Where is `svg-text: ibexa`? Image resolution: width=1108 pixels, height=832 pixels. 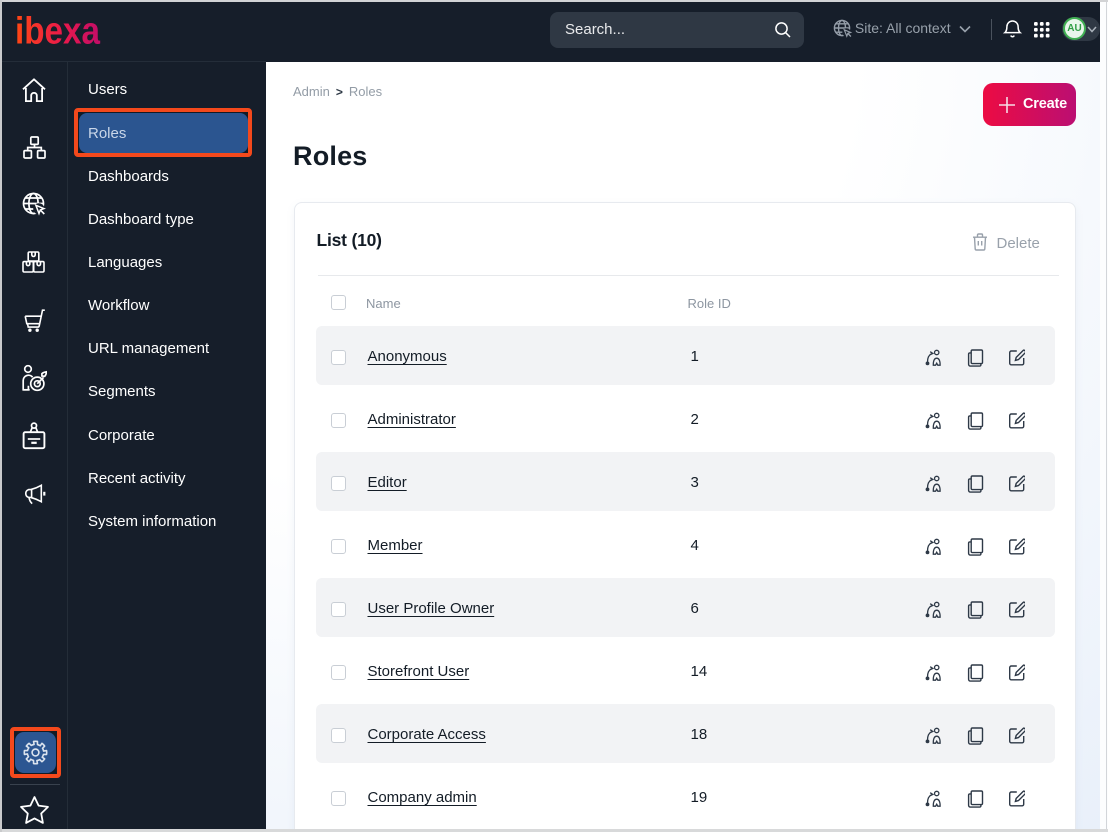 svg-text: ibexa is located at coordinates (58, 32).